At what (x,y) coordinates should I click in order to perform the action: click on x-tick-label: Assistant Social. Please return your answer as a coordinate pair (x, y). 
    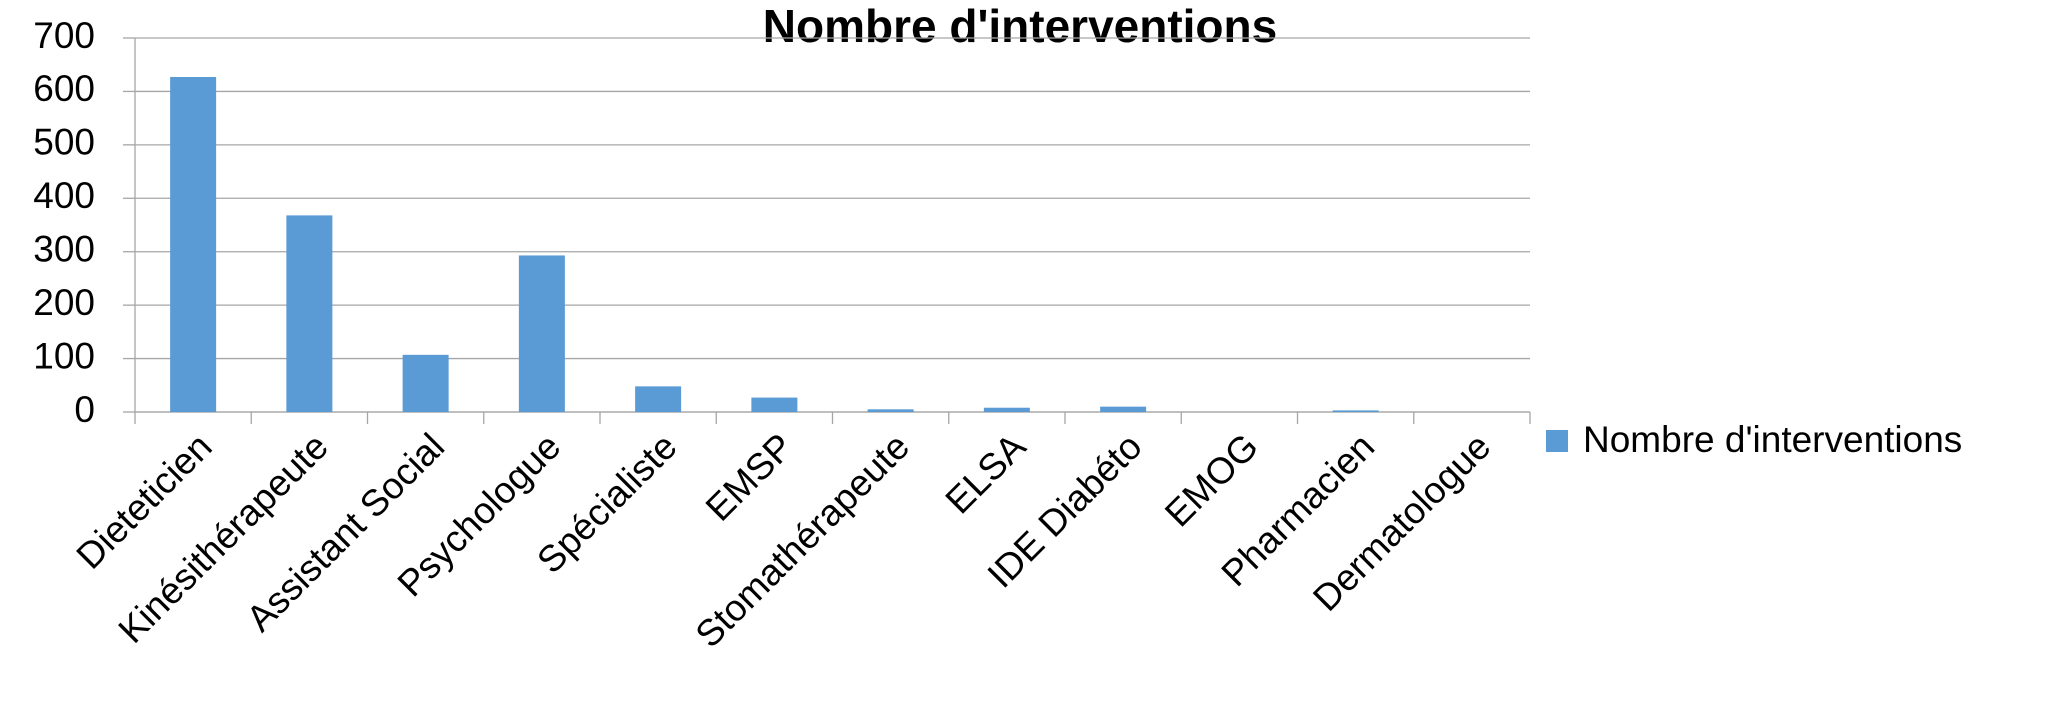
    Looking at the image, I should click on (346, 533).